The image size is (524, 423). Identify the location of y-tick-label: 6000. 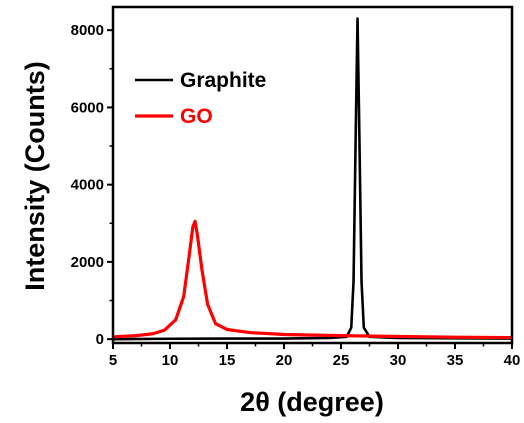
(87, 107).